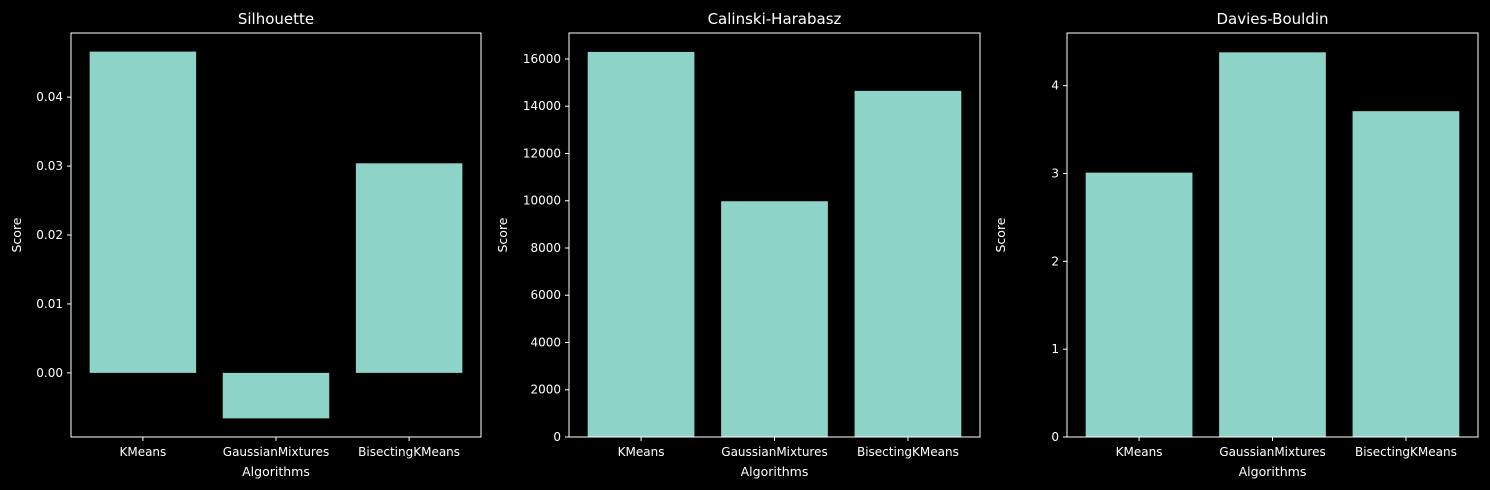 The height and width of the screenshot is (490, 1490). Describe the element at coordinates (142, 452) in the screenshot. I see `silhouette-xtick-label: KMeans` at that location.